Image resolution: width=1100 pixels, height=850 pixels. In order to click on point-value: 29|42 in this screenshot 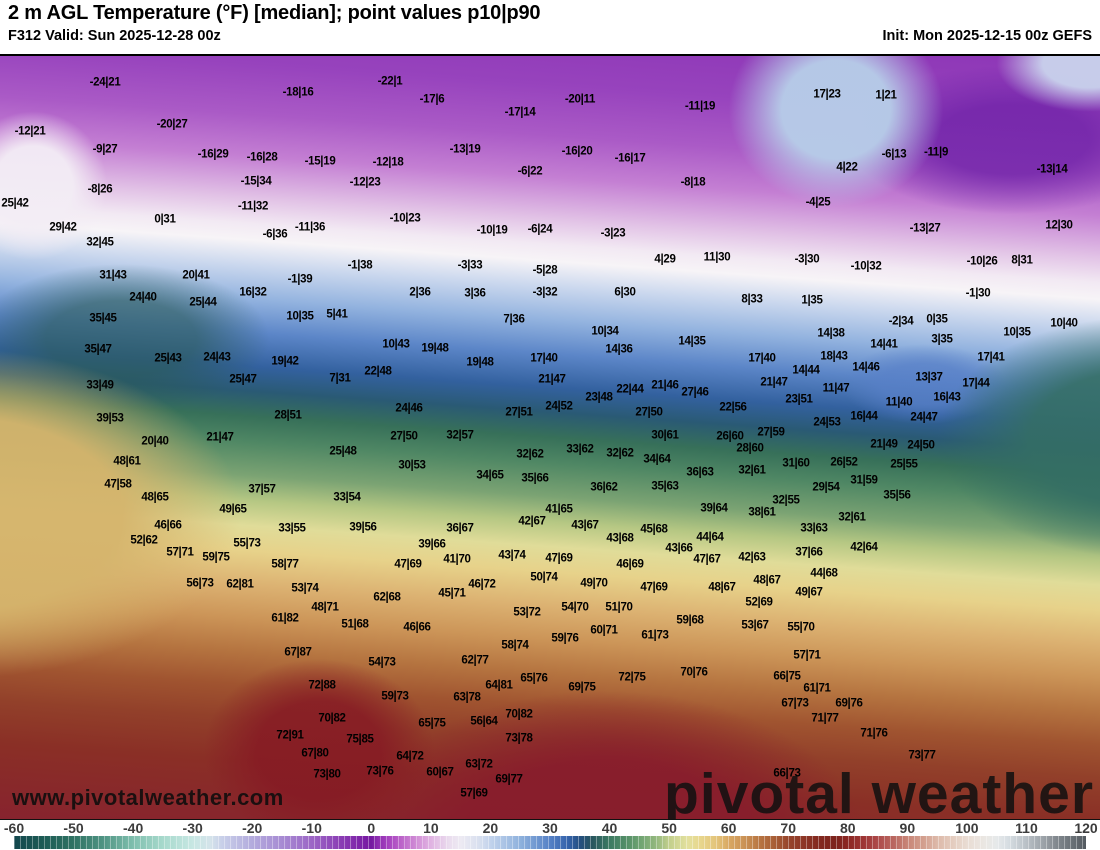, I will do `click(63, 227)`.